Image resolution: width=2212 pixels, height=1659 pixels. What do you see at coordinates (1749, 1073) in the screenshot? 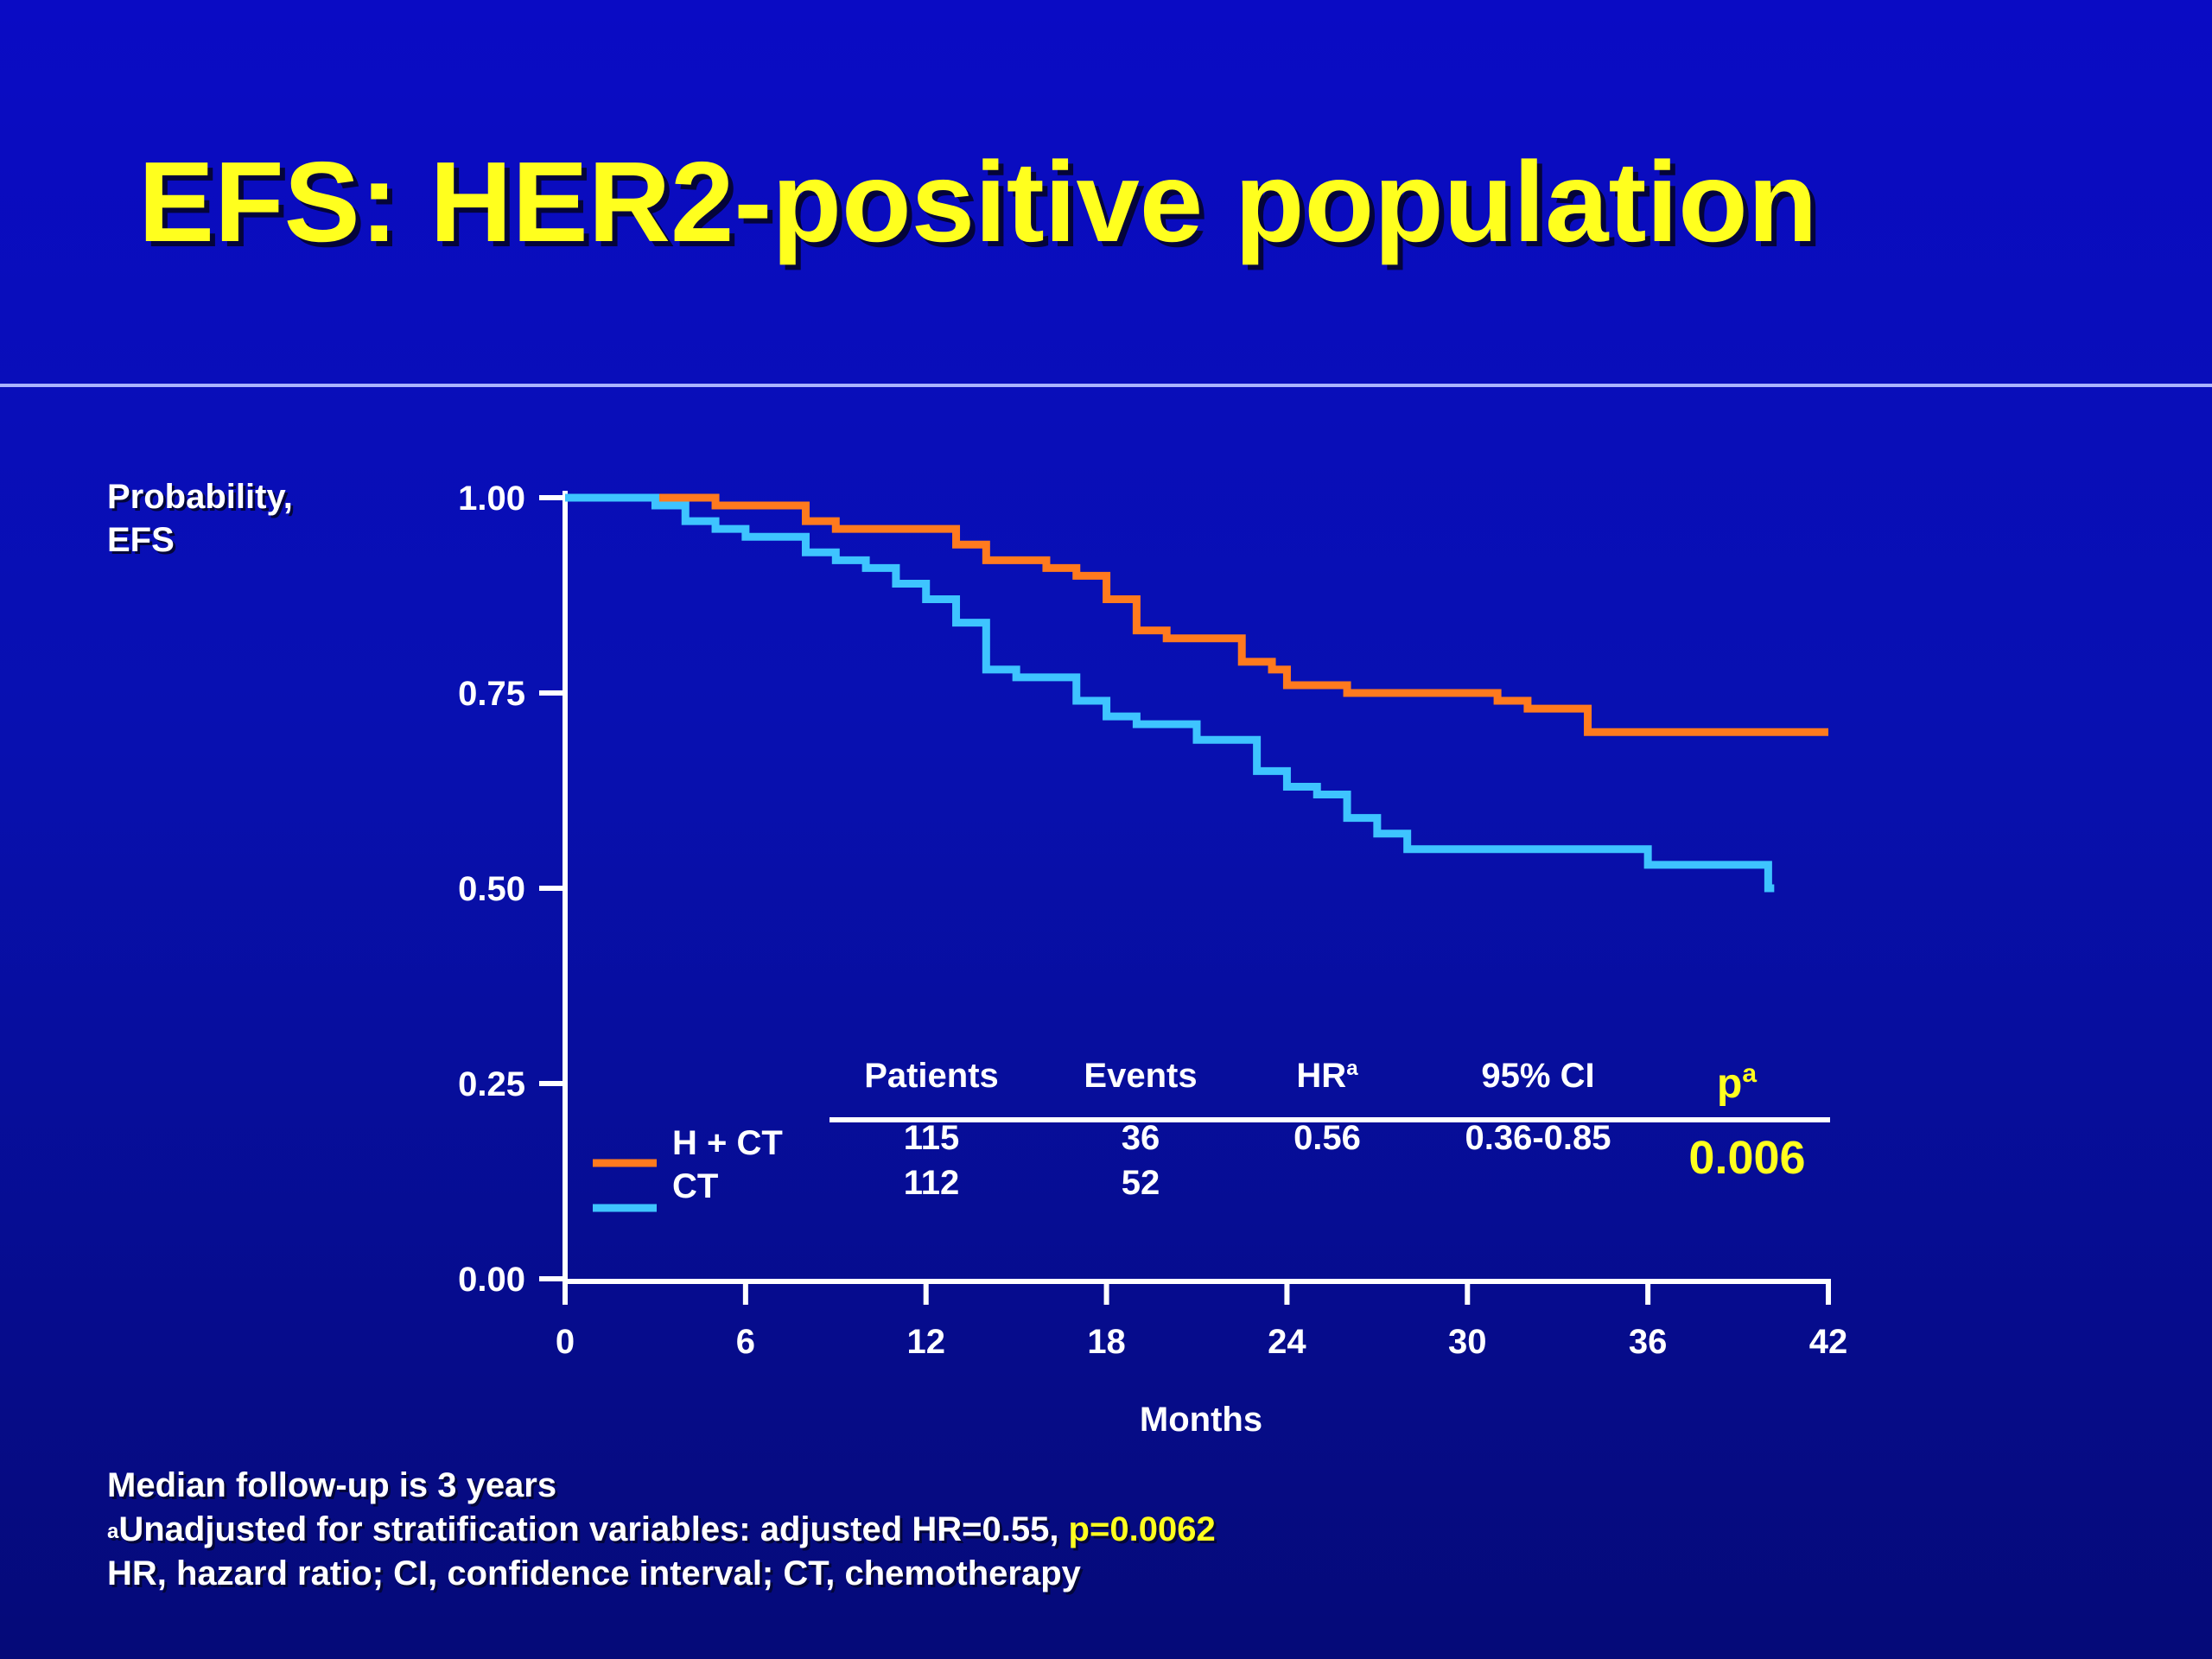
I see `table-header-p-superscript: a` at bounding box center [1749, 1073].